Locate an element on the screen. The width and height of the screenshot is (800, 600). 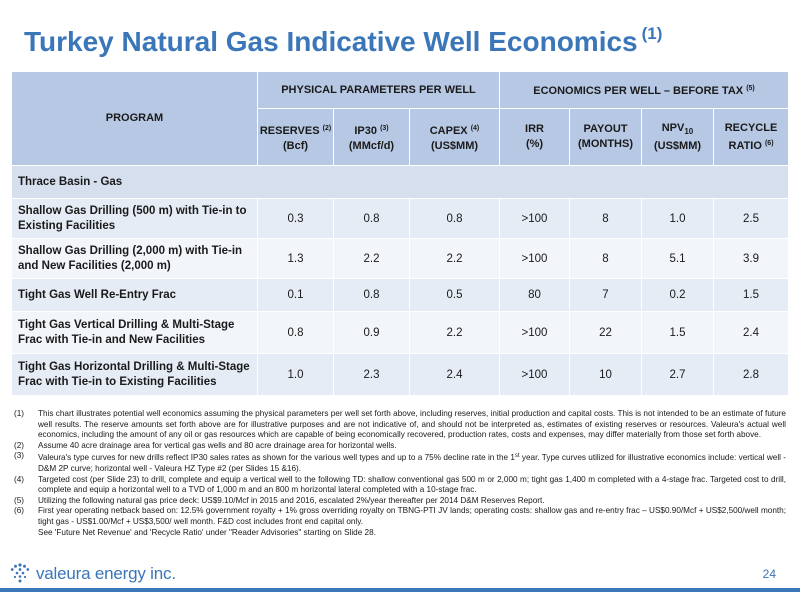
recycle-cell: 3.9 is located at coordinates (751, 258).